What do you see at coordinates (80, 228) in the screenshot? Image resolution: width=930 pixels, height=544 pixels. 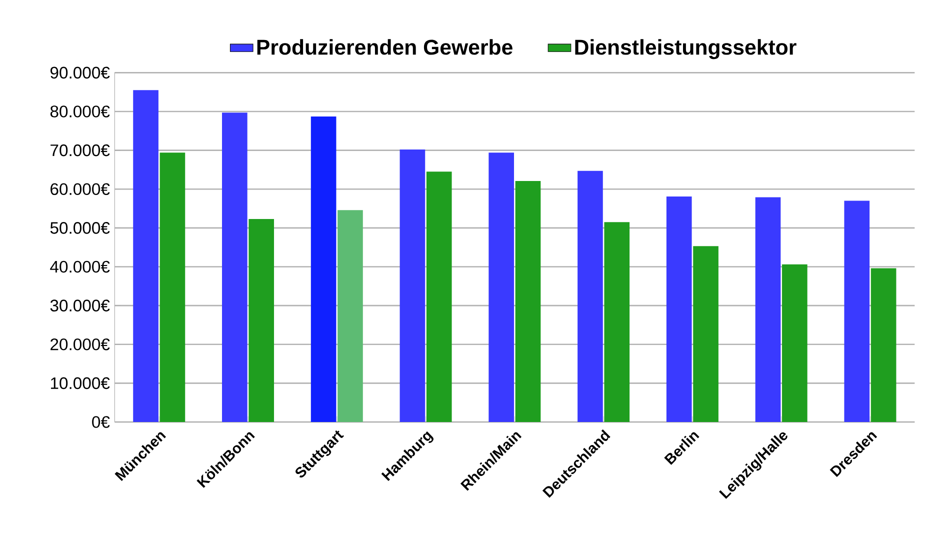 I see `y-tick-label: 50.000€` at bounding box center [80, 228].